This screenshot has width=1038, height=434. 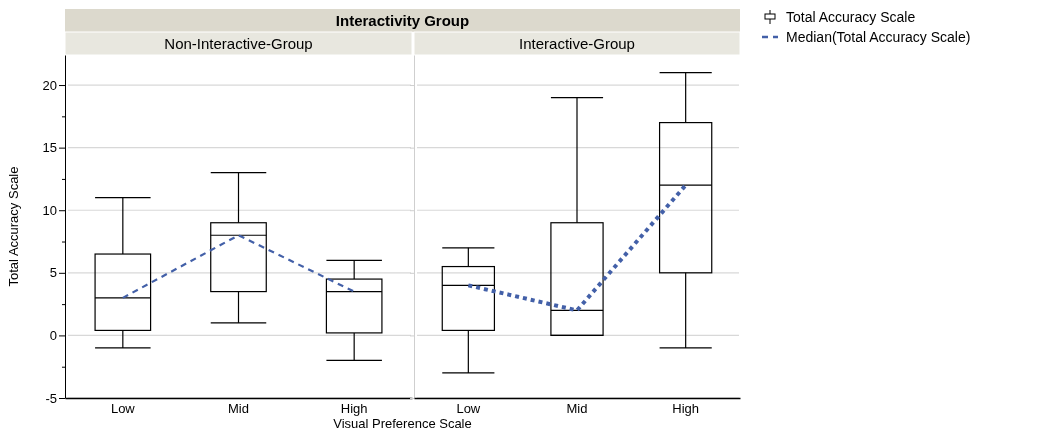 I want to click on chart-title: Interactivity Group, so click(x=402, y=20).